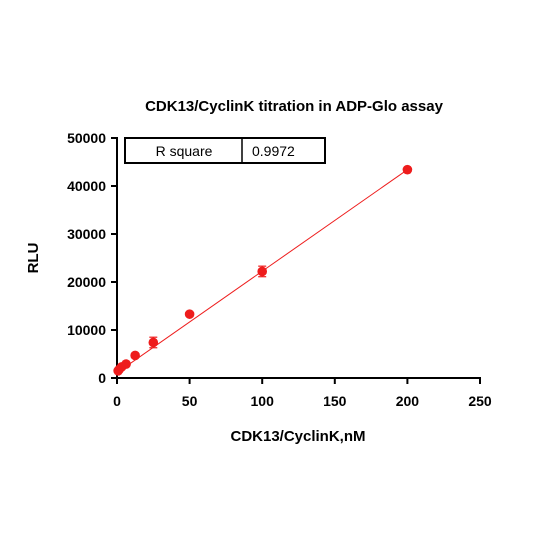 Image resolution: width=543 pixels, height=548 pixels. What do you see at coordinates (335, 401) in the screenshot?
I see `x-tick-label-150: 150` at bounding box center [335, 401].